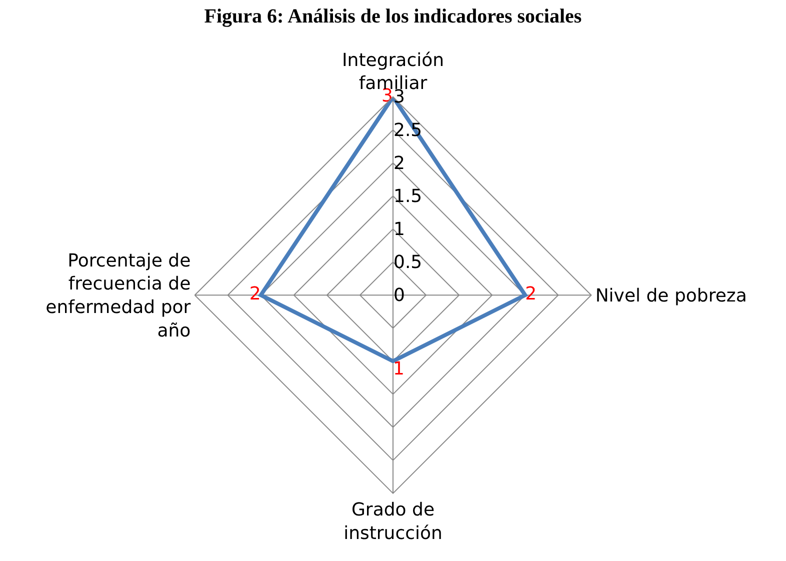 The image size is (786, 561). I want to click on y-tick-label: 1, so click(399, 229).